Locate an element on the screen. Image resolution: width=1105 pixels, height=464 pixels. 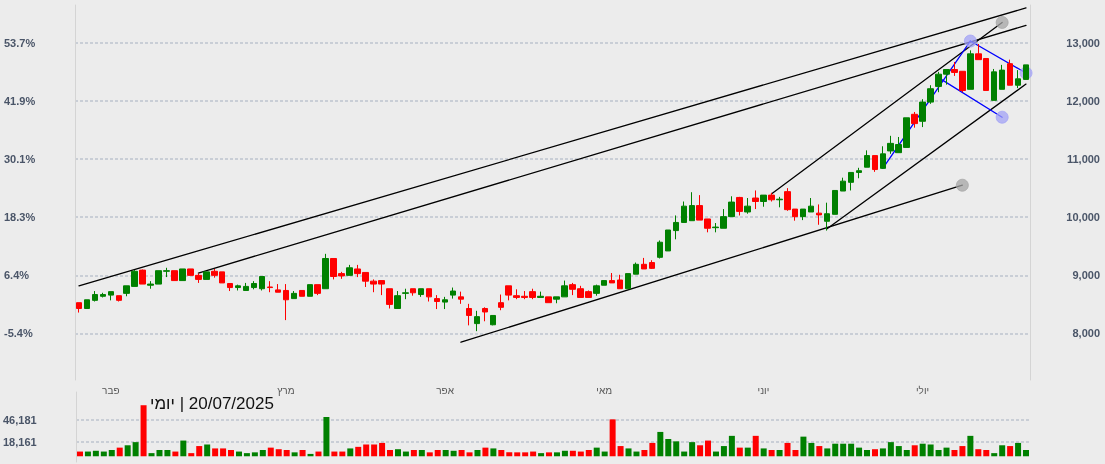
y2-tick-label: 53.7% is located at coordinates (20, 42).